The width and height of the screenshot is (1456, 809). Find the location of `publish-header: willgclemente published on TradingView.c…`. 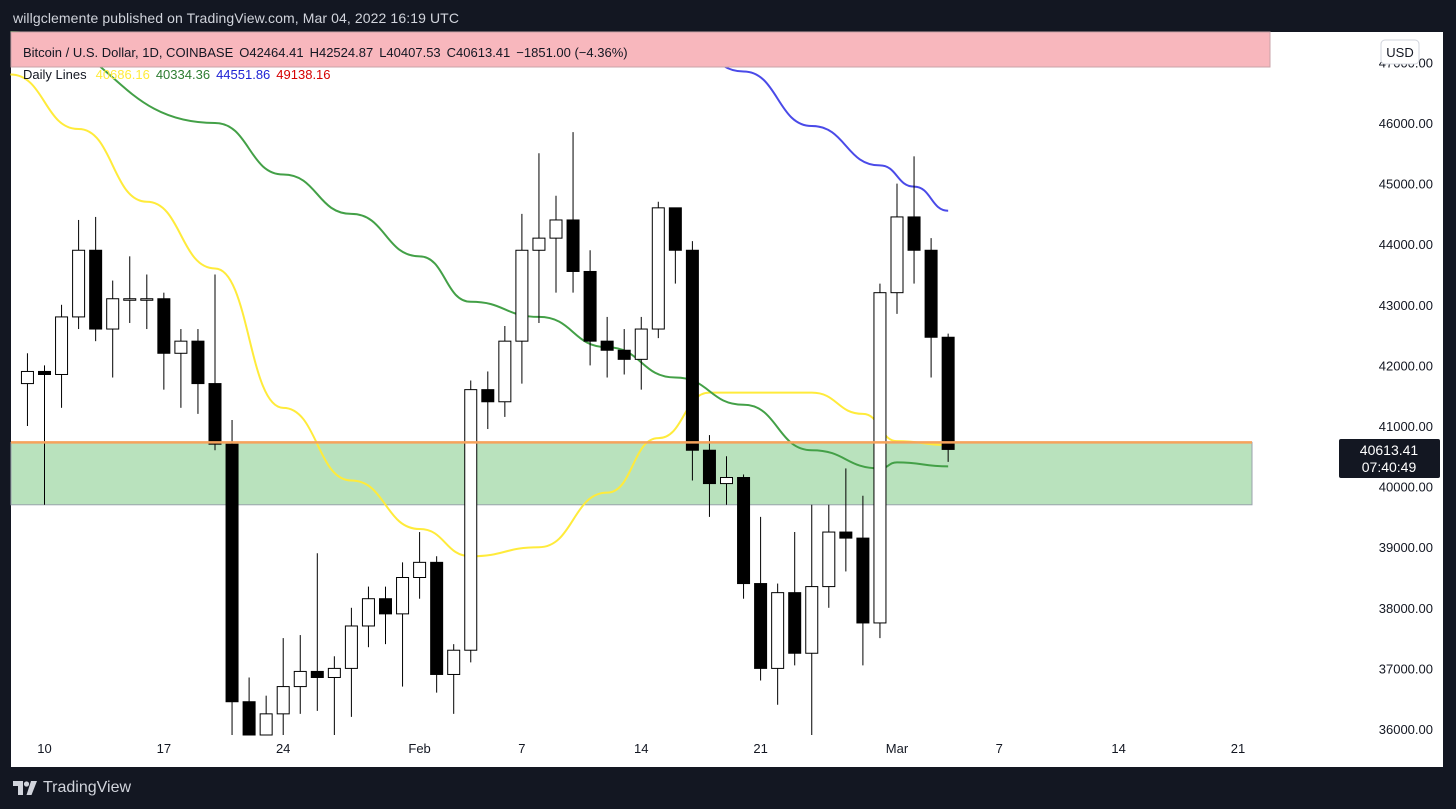

publish-header: willgclemente published on TradingView.c… is located at coordinates (728, 18).